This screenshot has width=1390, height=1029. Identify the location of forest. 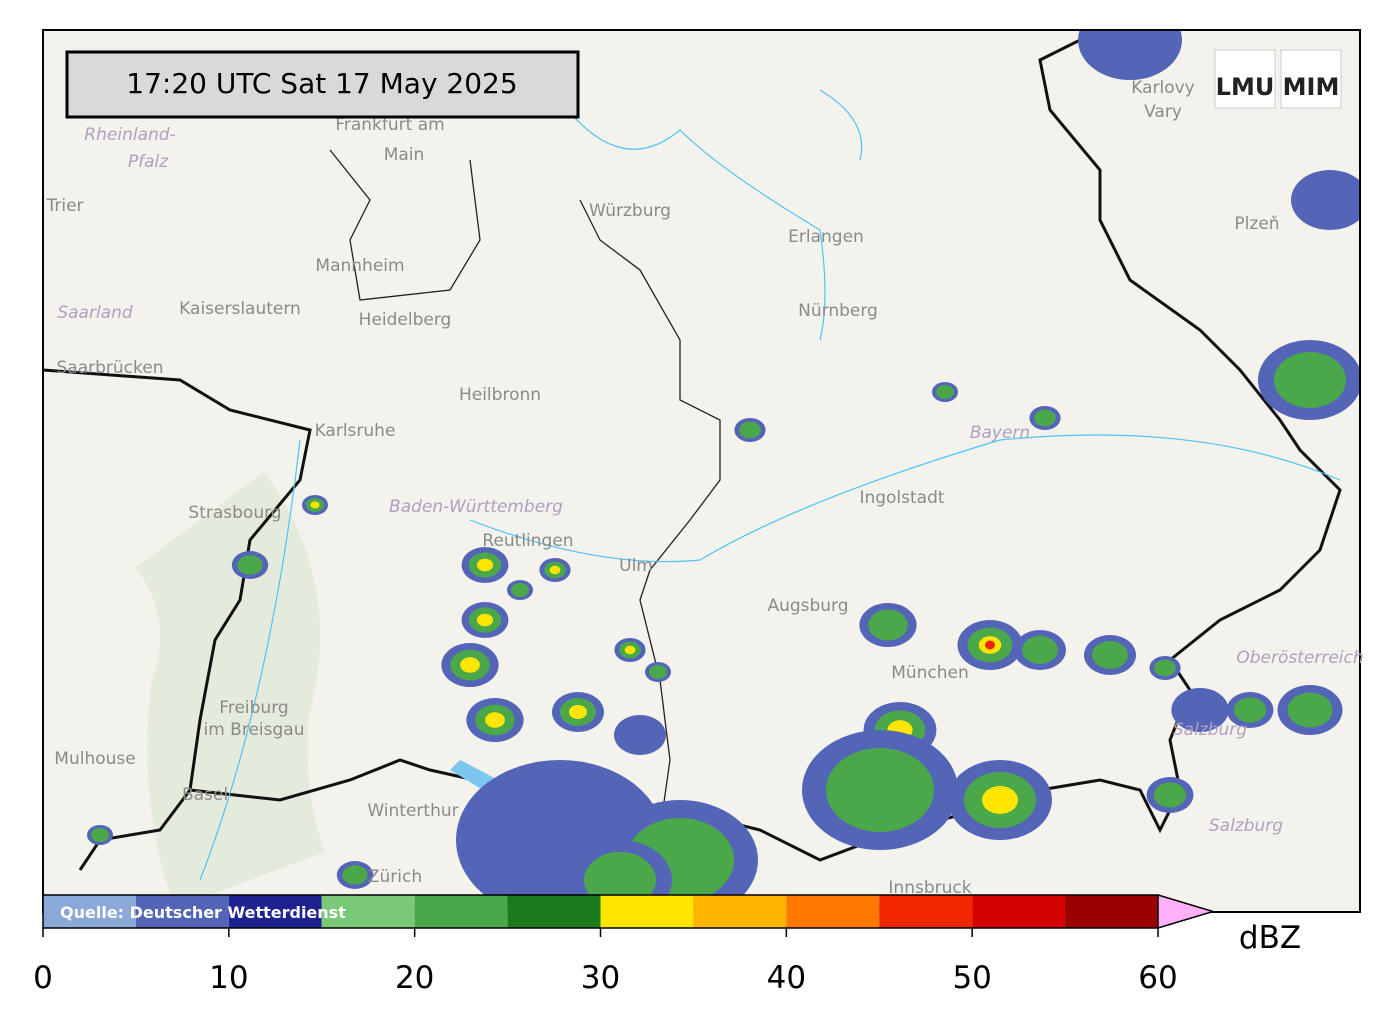
(230, 690).